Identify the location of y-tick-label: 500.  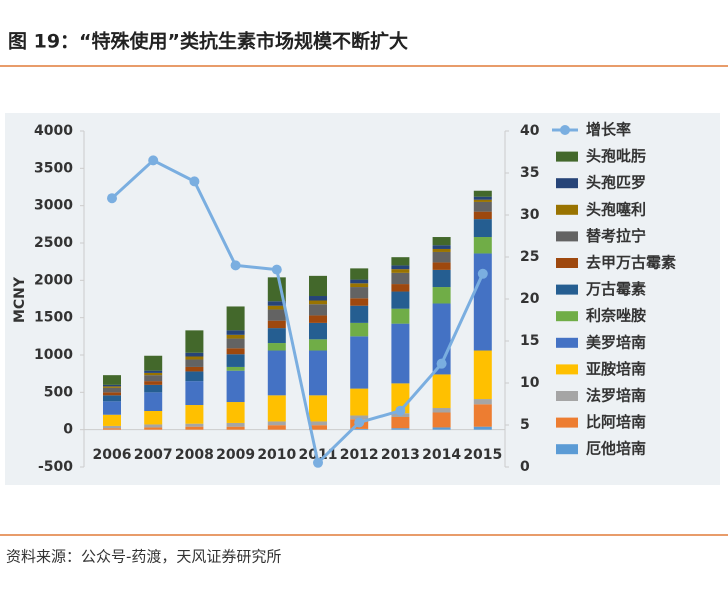
(58, 392).